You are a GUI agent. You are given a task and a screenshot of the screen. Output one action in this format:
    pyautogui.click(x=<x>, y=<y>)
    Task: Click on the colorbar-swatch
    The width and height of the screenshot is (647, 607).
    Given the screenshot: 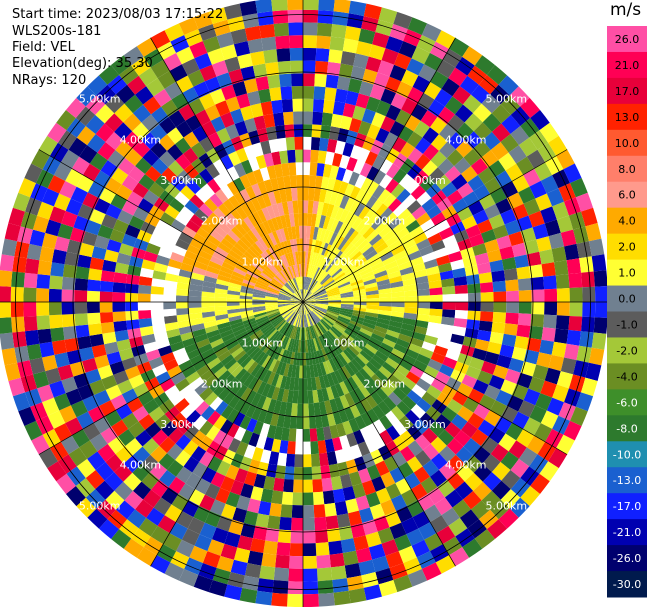 What is the action you would take?
    pyautogui.click(x=627, y=117)
    